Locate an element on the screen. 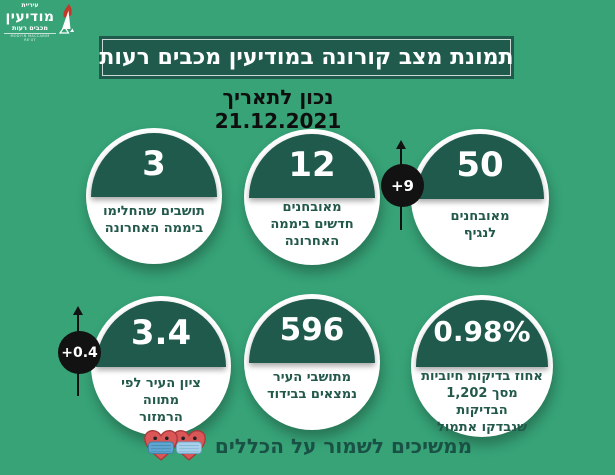 This screenshot has width=615, height=475. masked-heart-icon is located at coordinates (161, 445).